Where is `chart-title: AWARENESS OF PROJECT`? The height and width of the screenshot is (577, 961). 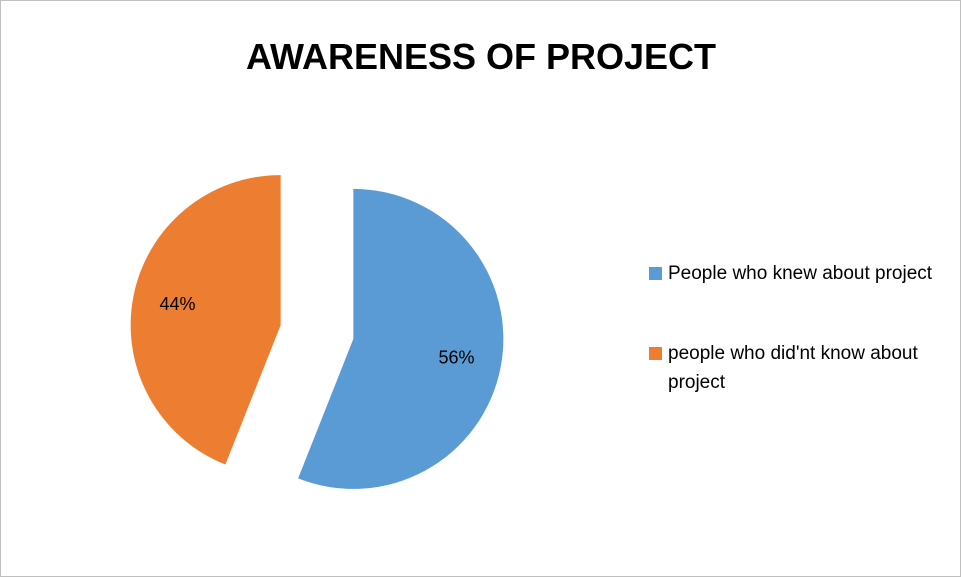 chart-title: AWARENESS OF PROJECT is located at coordinates (481, 56).